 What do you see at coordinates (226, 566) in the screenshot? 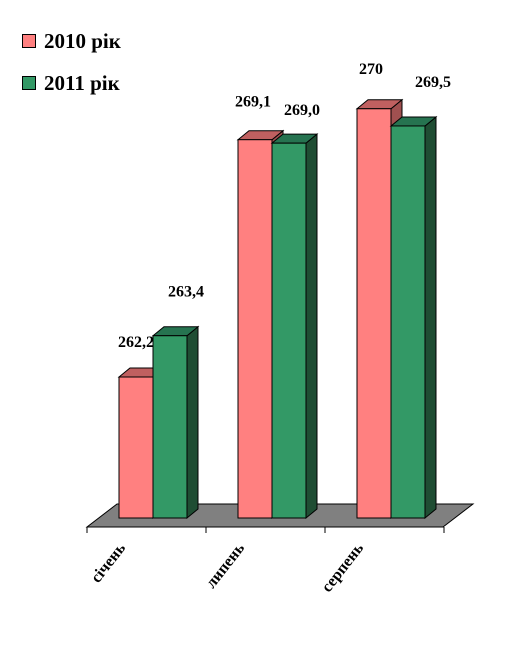
I see `category-label: липень` at bounding box center [226, 566].